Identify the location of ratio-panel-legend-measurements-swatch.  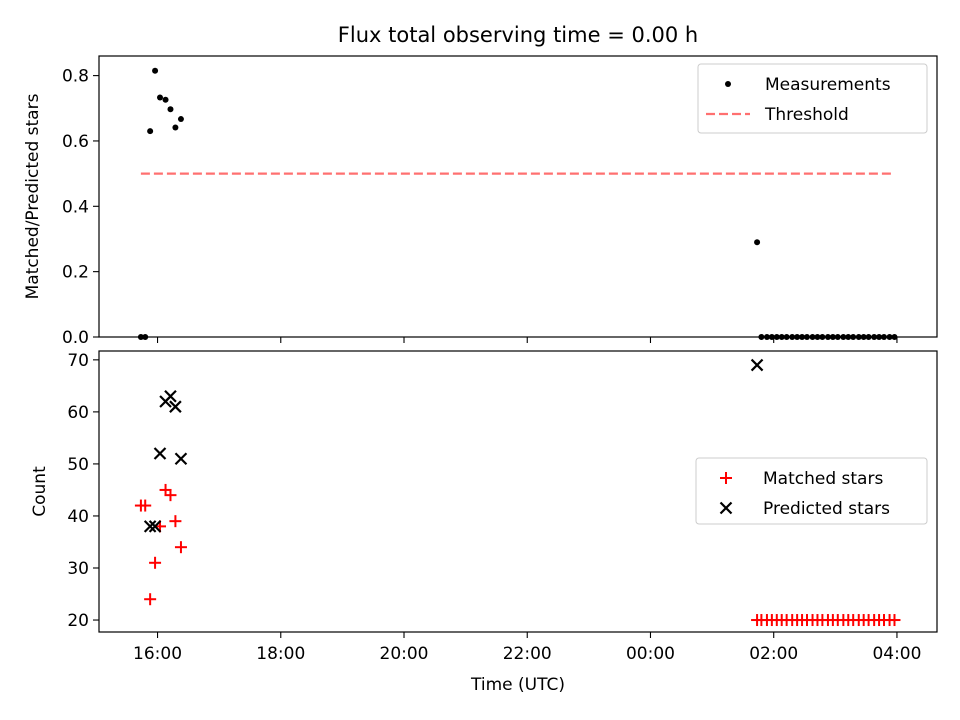
(728, 84).